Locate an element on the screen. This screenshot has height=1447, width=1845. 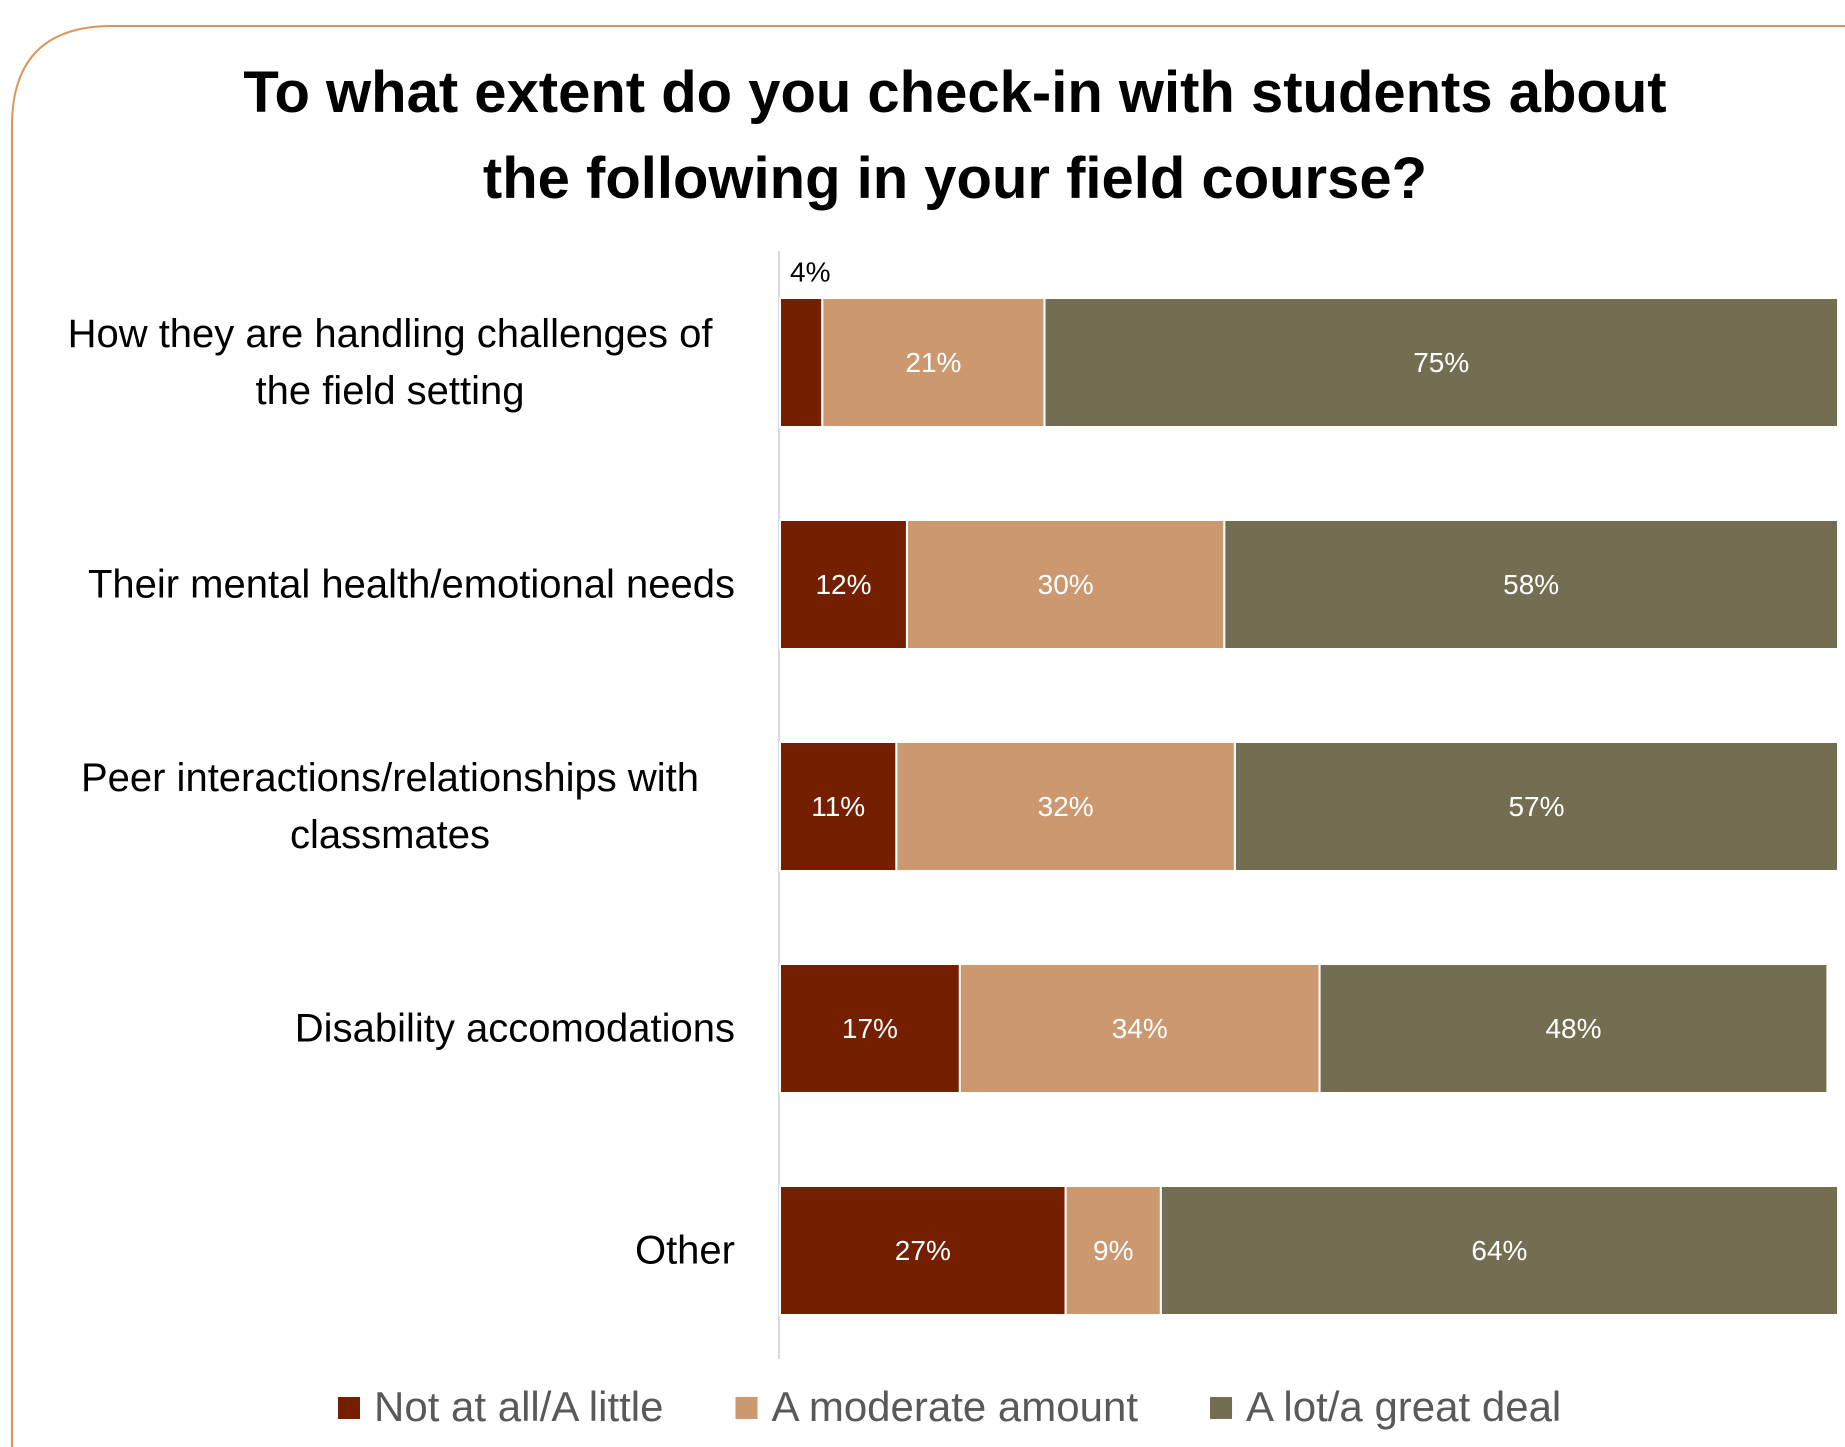
value-label: 4% is located at coordinates (810, 271).